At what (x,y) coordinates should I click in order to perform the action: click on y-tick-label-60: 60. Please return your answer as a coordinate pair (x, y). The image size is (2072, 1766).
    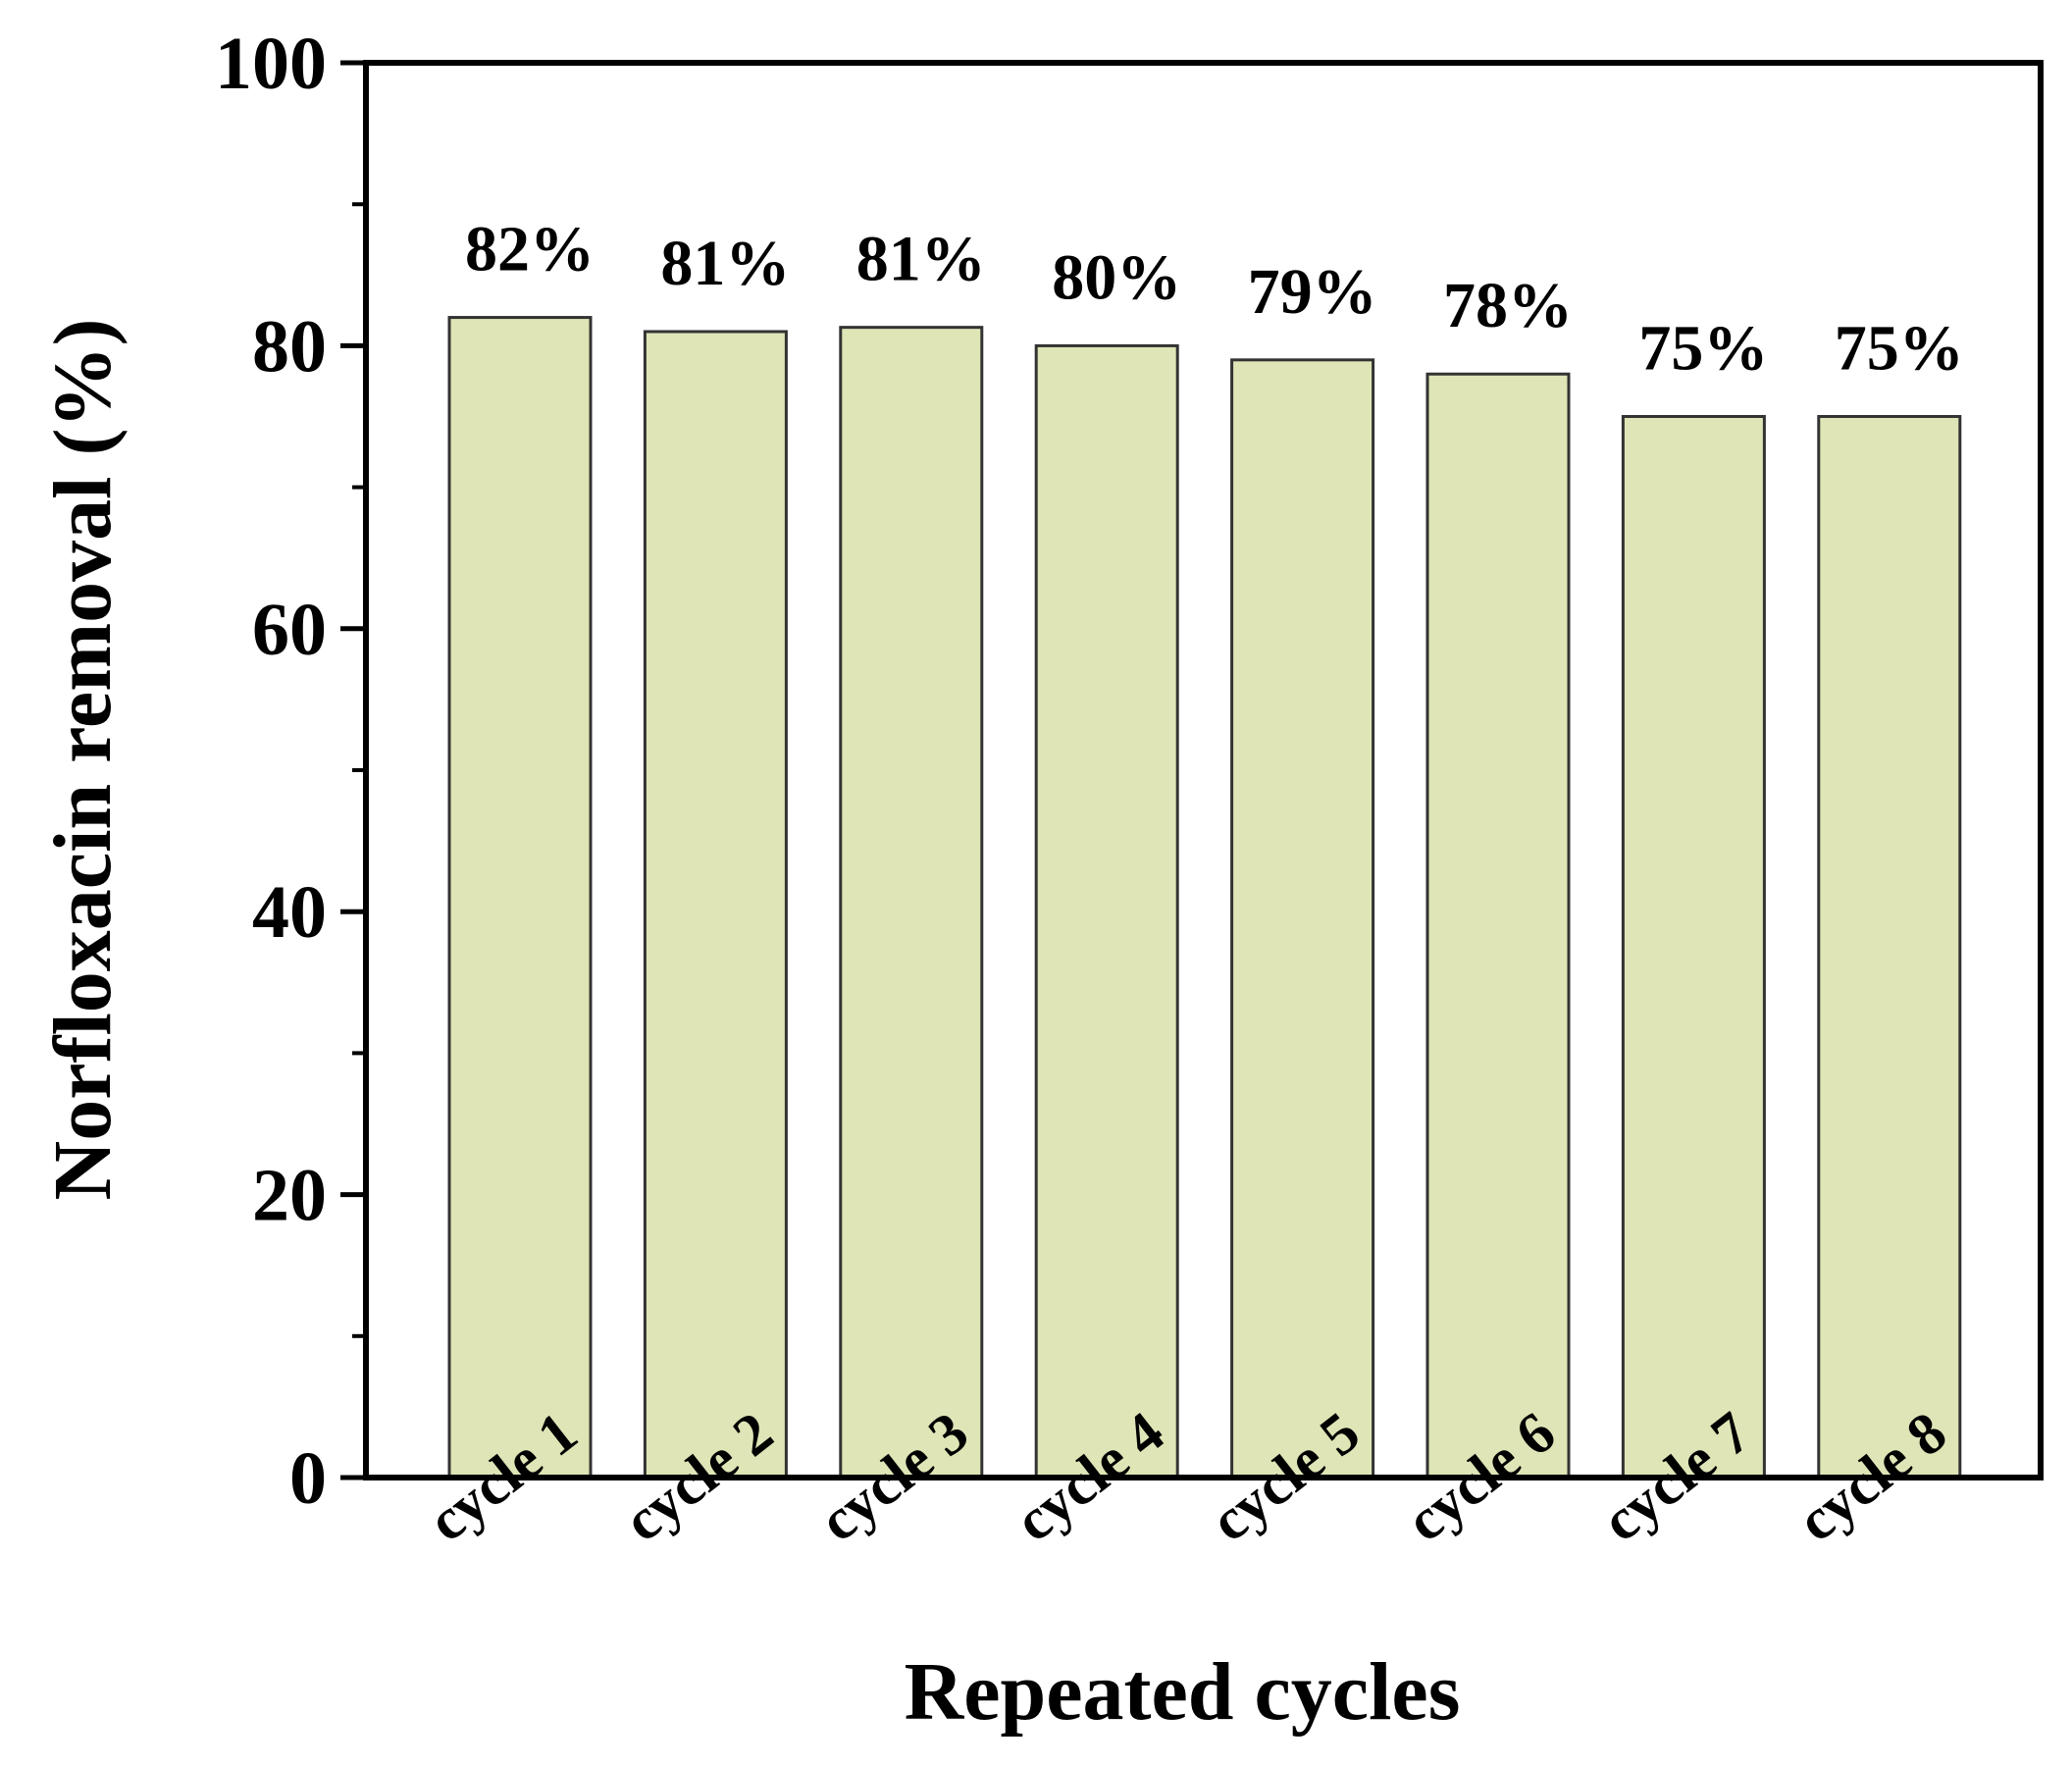
    Looking at the image, I should click on (289, 630).